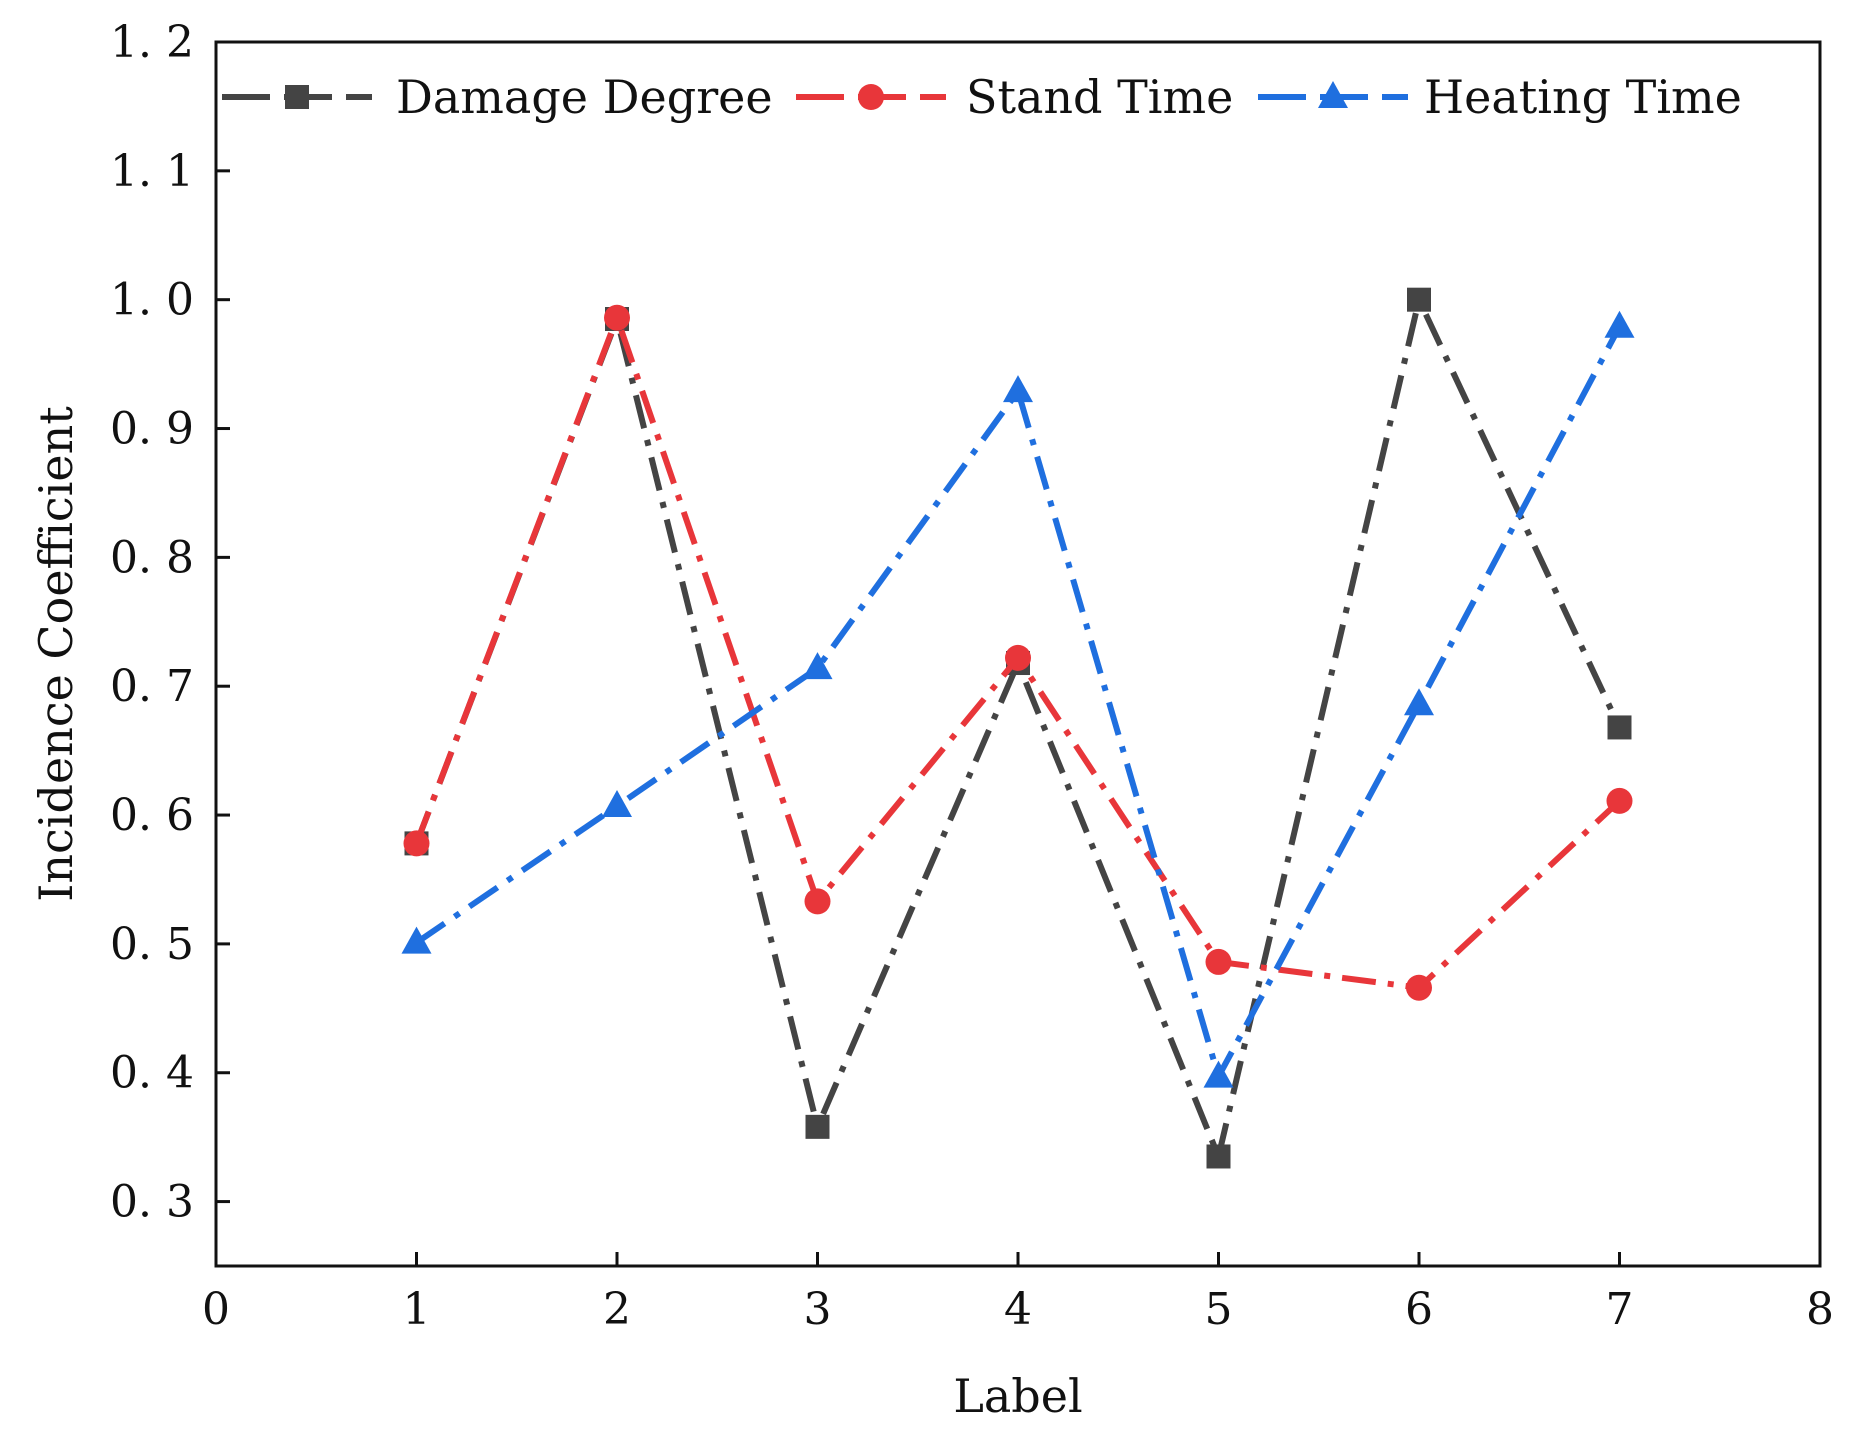 Image resolution: width=1862 pixels, height=1437 pixels. I want to click on x-axis-title: Label, so click(1017, 1396).